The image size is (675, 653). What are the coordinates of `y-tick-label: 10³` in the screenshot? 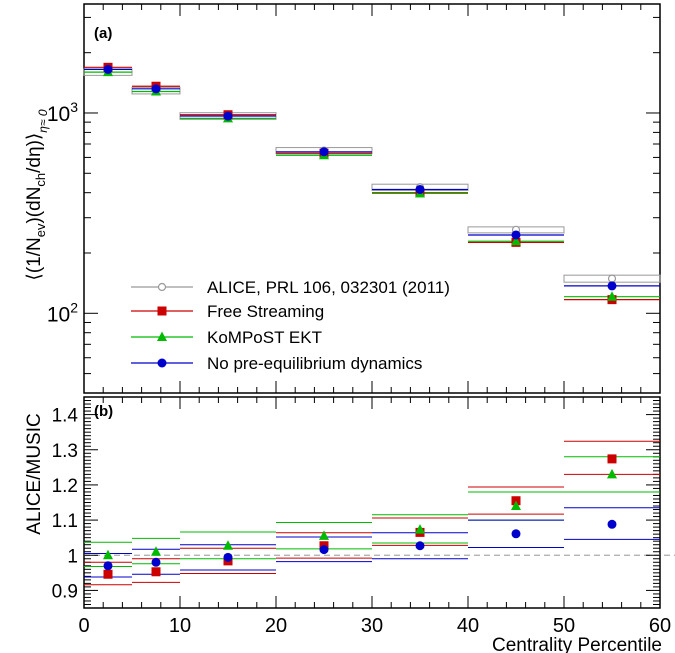 It's located at (62, 112).